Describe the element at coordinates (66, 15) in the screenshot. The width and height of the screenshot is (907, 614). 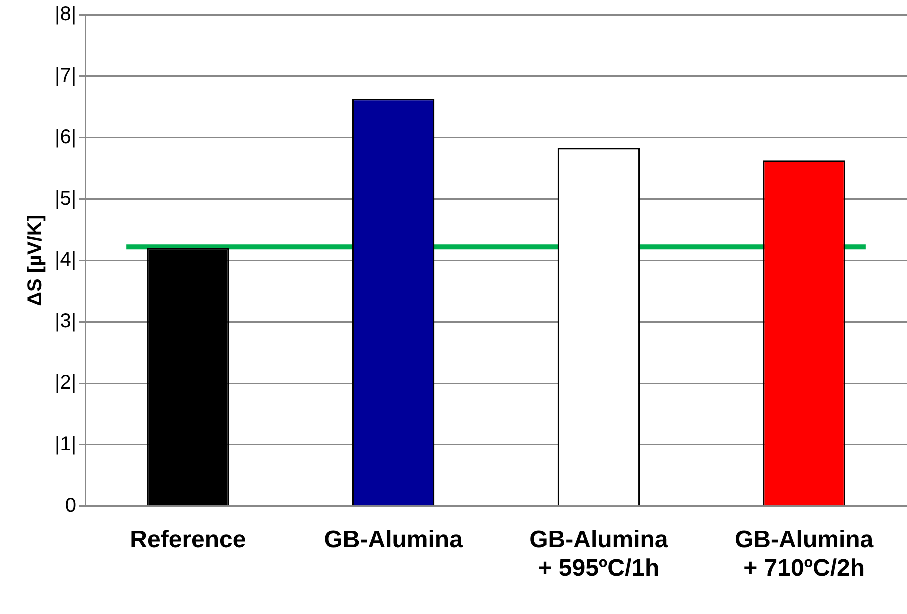
I see `y-tick-label: |8|` at that location.